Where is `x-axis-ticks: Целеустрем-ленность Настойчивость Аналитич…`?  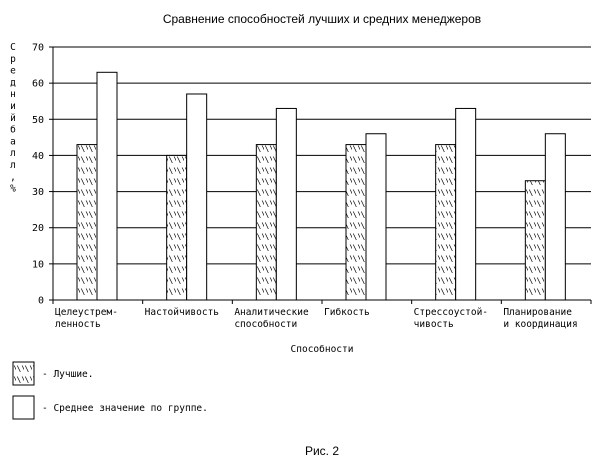 x-axis-ticks: Целеустрем-ленность Настойчивость Аналитич… is located at coordinates (316, 318).